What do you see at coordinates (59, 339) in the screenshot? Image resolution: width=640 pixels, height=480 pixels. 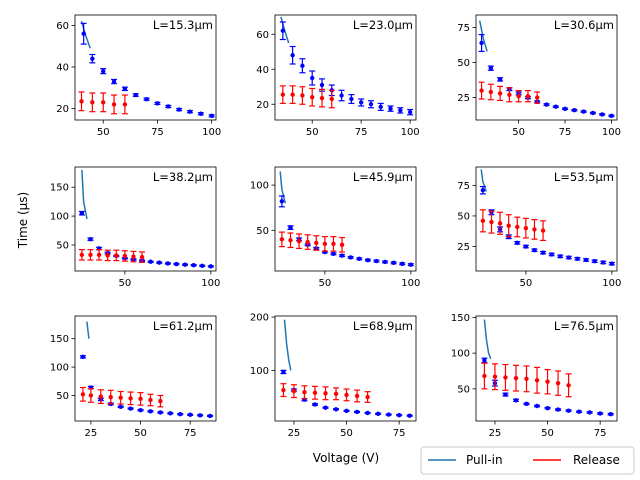 I see `y-tick-label: 150` at bounding box center [59, 339].